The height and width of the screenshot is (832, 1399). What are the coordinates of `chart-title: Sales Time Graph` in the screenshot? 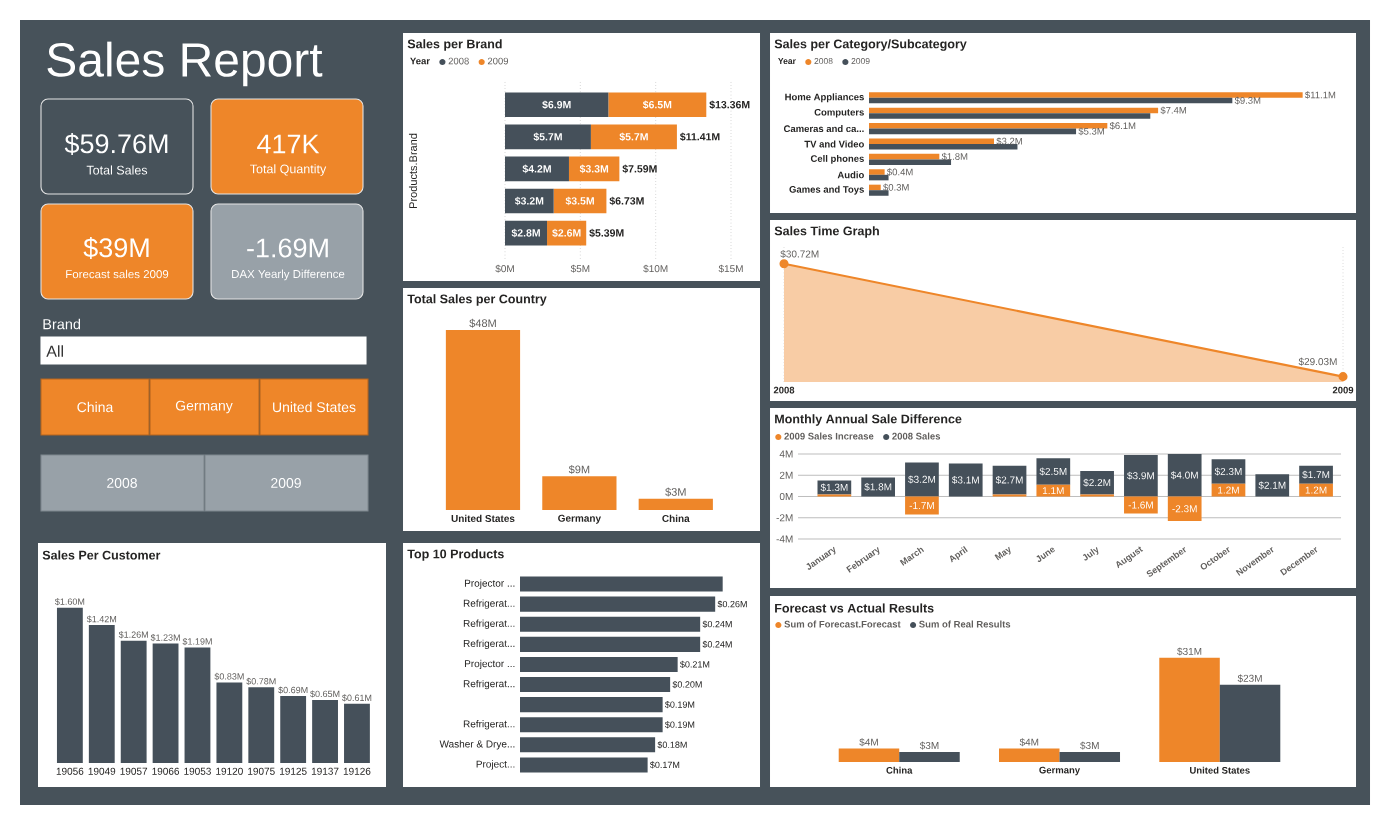 It's located at (826, 232).